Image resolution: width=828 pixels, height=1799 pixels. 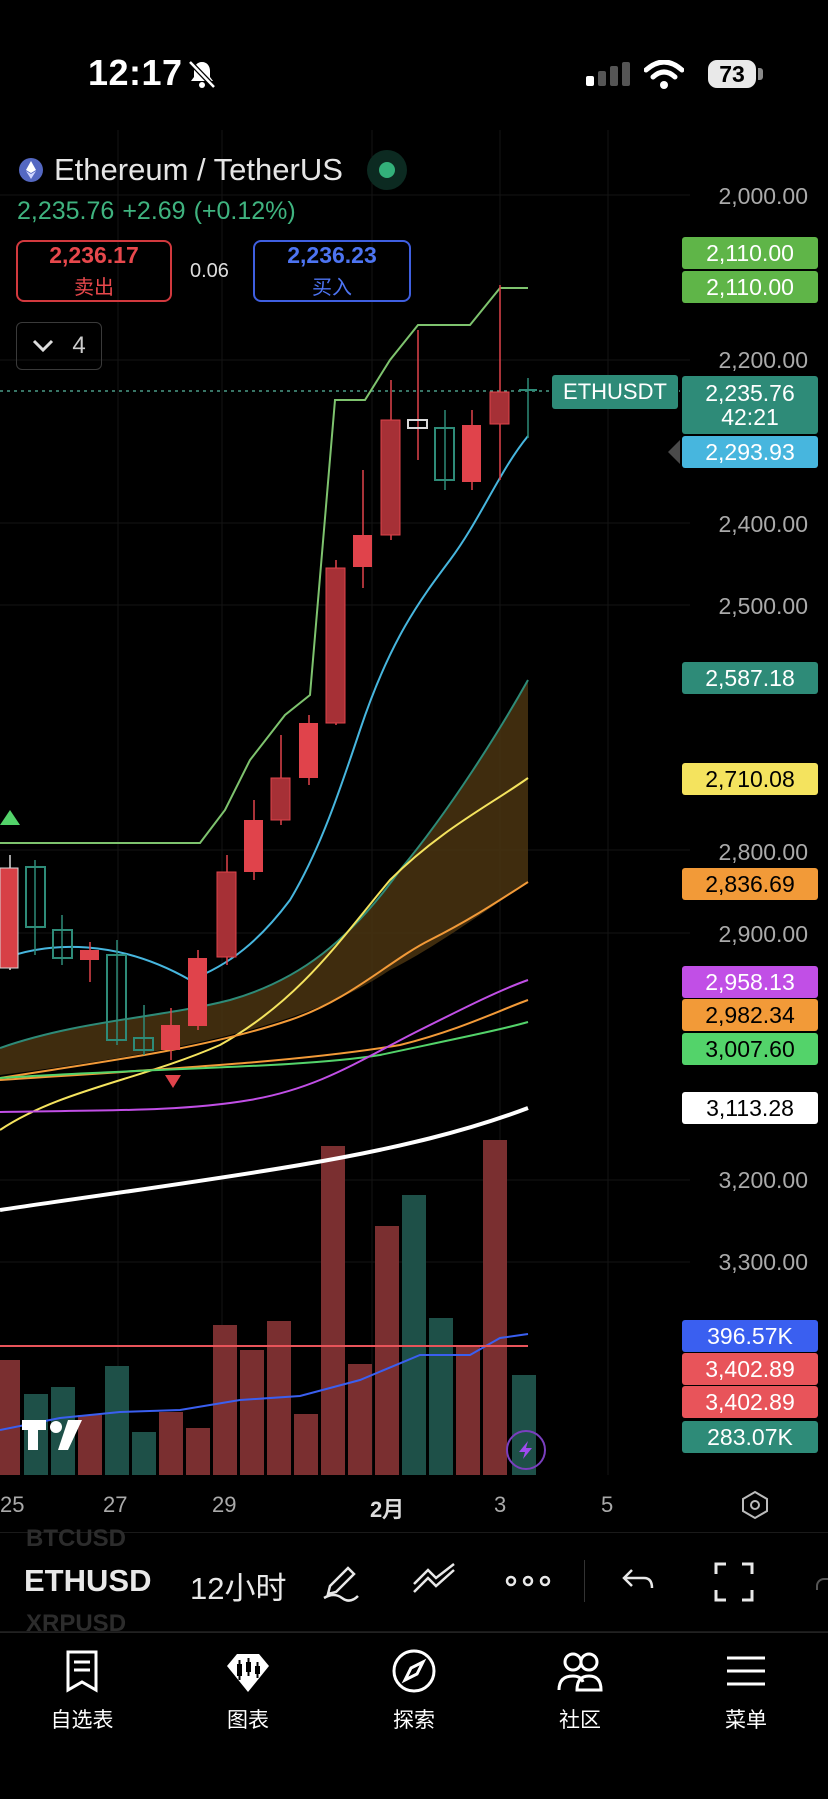 I want to click on ethereum-icon, so click(x=31, y=170).